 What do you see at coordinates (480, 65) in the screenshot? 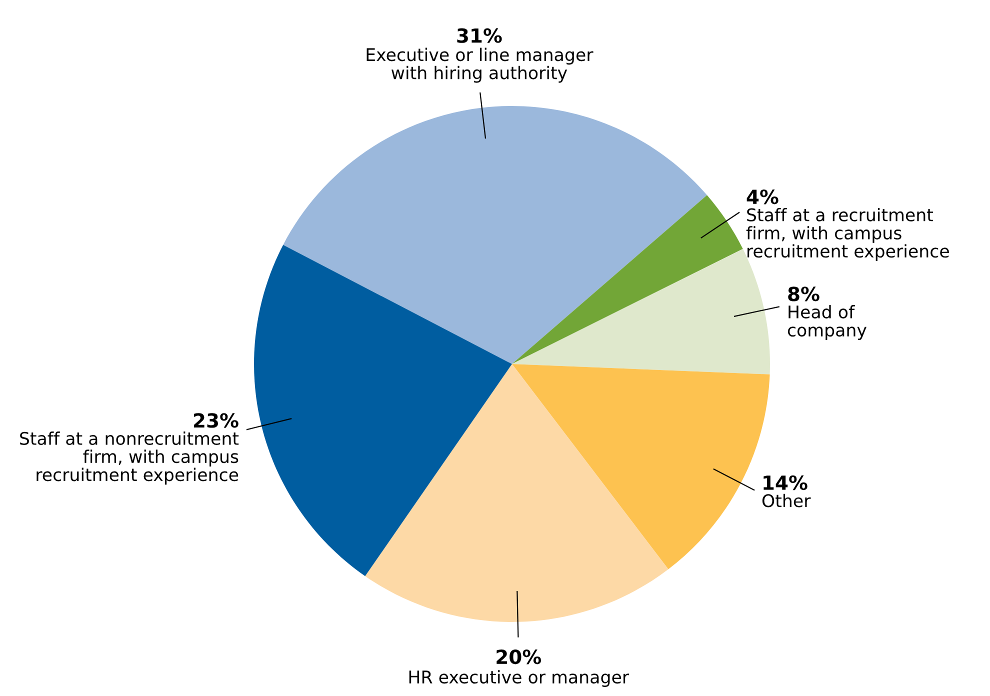
I see `slice-label: Executive or line manager with hiring authority` at bounding box center [480, 65].